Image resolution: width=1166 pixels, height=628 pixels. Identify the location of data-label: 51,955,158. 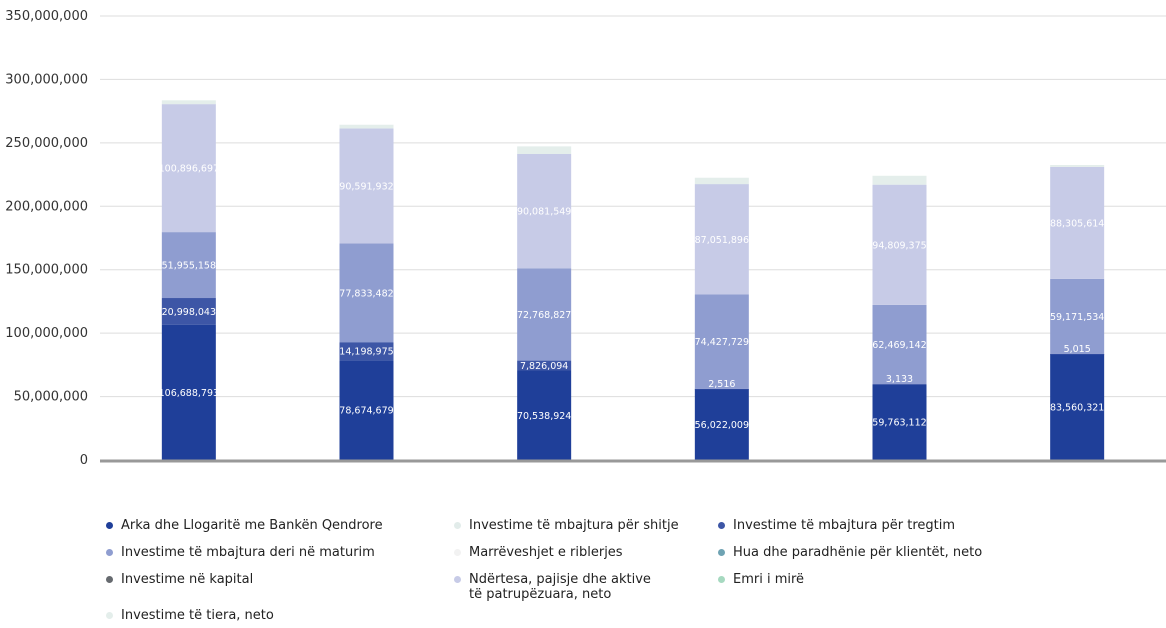
(189, 266).